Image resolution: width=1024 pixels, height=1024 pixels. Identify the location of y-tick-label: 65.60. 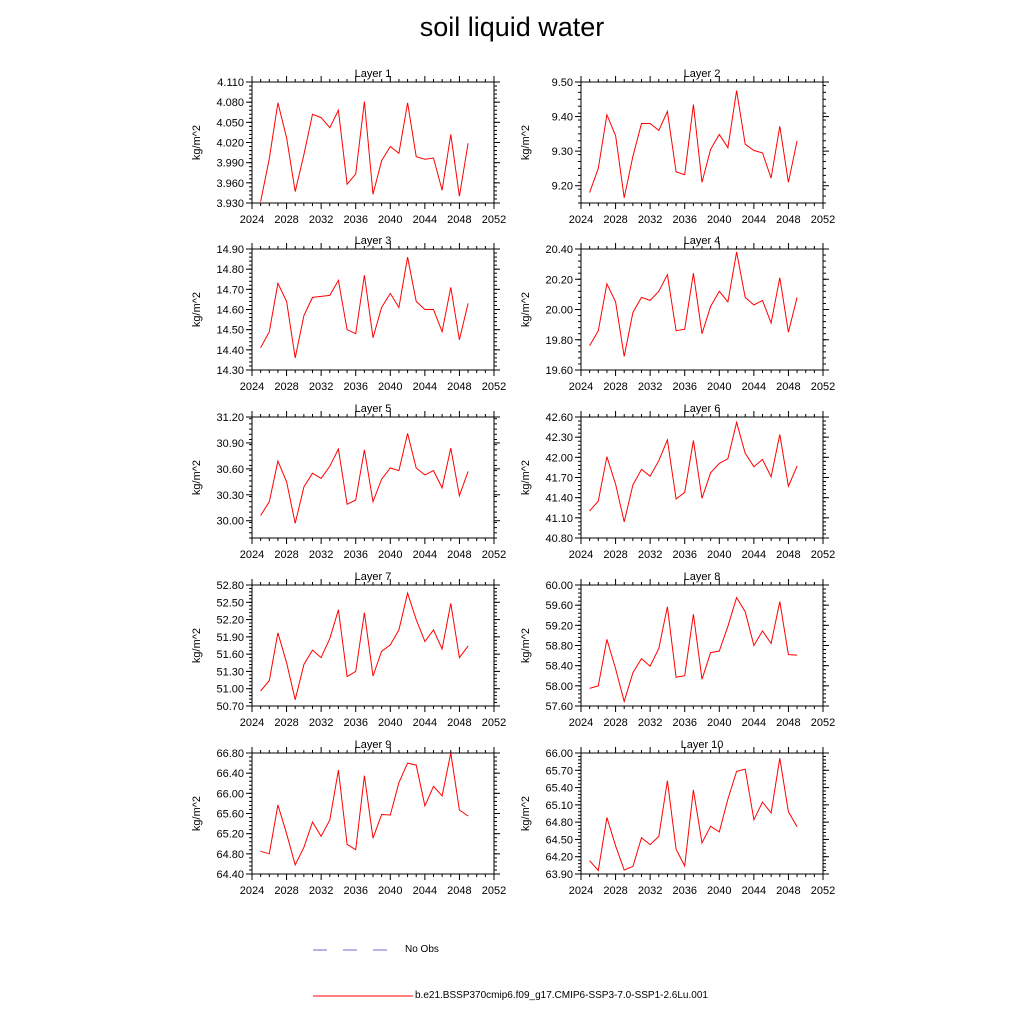
(230, 815).